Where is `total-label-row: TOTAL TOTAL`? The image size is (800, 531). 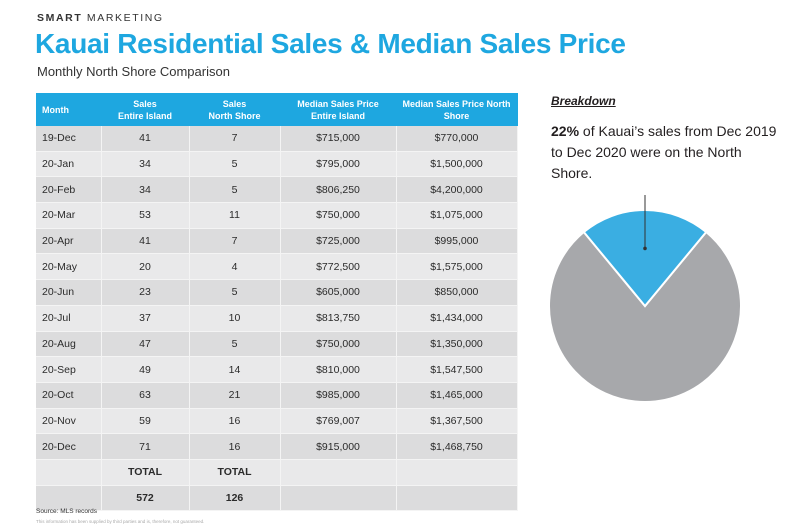
total-label-row: TOTAL TOTAL is located at coordinates (277, 472).